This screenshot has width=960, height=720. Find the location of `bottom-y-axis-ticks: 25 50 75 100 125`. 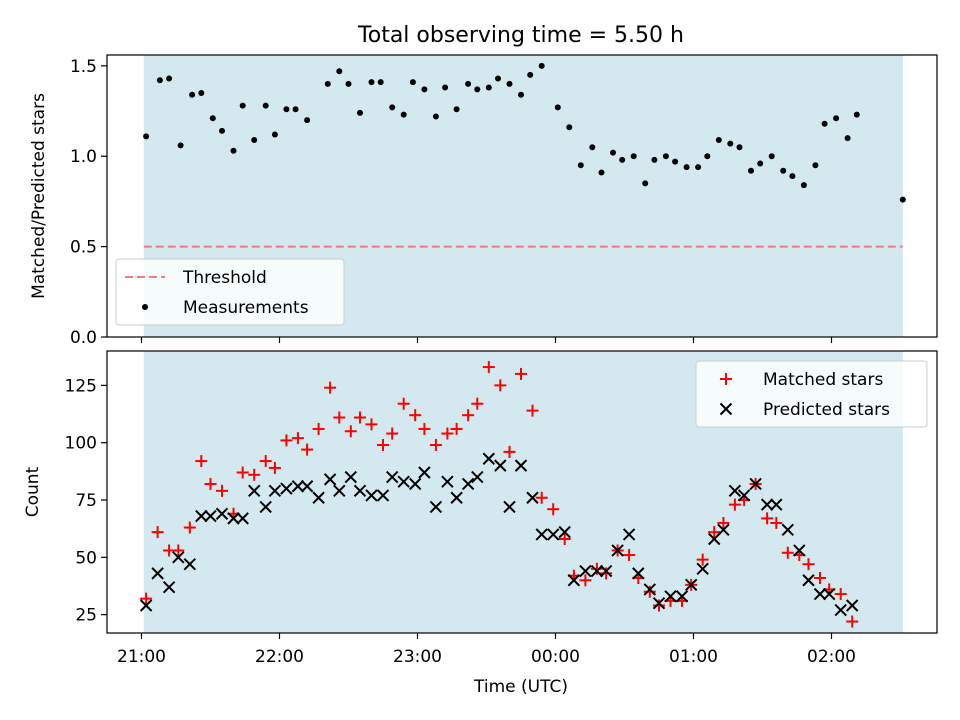

bottom-y-axis-ticks: 25 50 75 100 125 is located at coordinates (86, 501).